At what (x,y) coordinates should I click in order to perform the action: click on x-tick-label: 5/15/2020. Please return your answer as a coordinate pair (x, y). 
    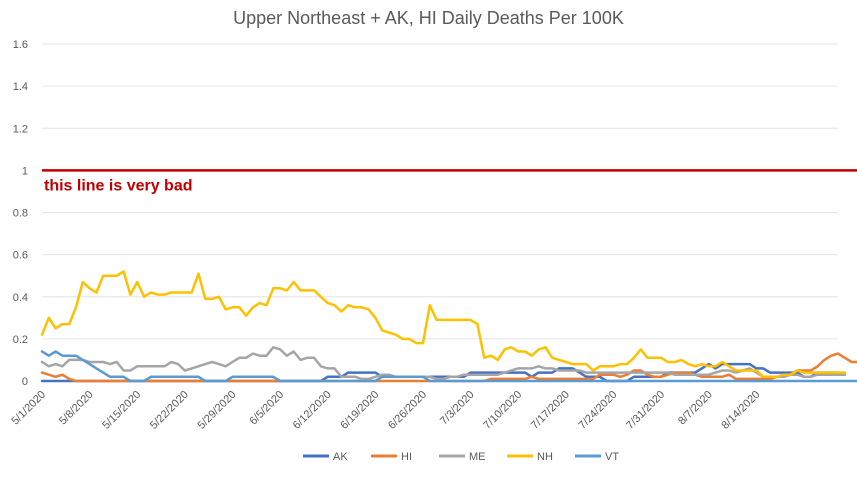
    Looking at the image, I should click on (121, 410).